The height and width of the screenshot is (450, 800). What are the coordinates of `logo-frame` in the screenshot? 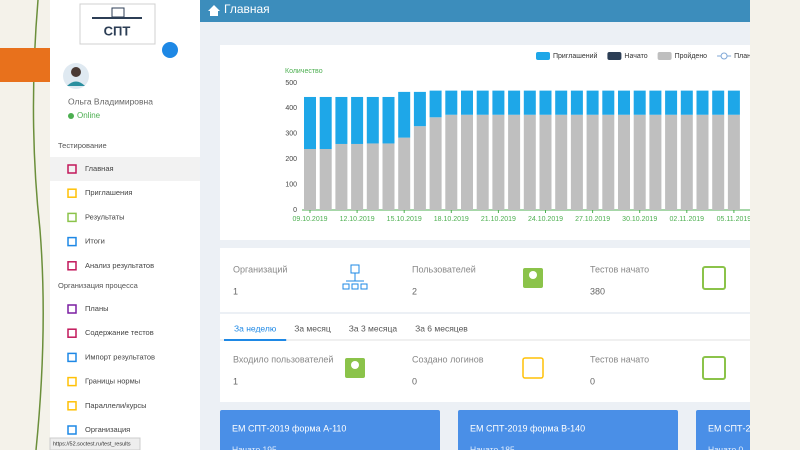 It's located at (117, 24).